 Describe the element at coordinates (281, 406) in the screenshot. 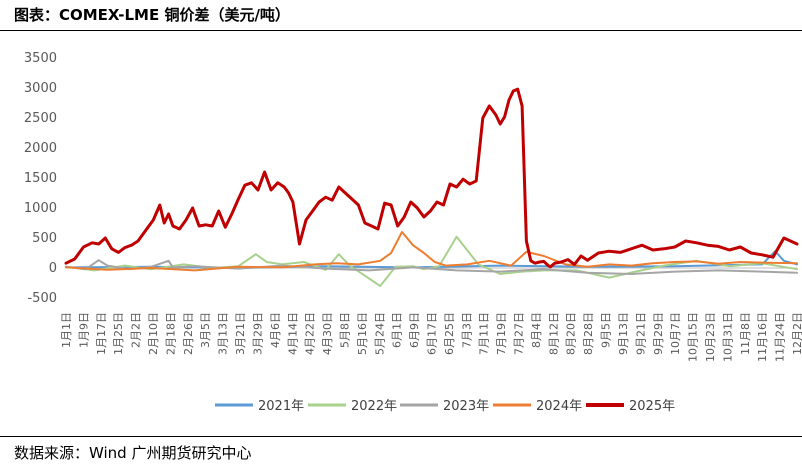

I see `legend-label: 2021年` at that location.